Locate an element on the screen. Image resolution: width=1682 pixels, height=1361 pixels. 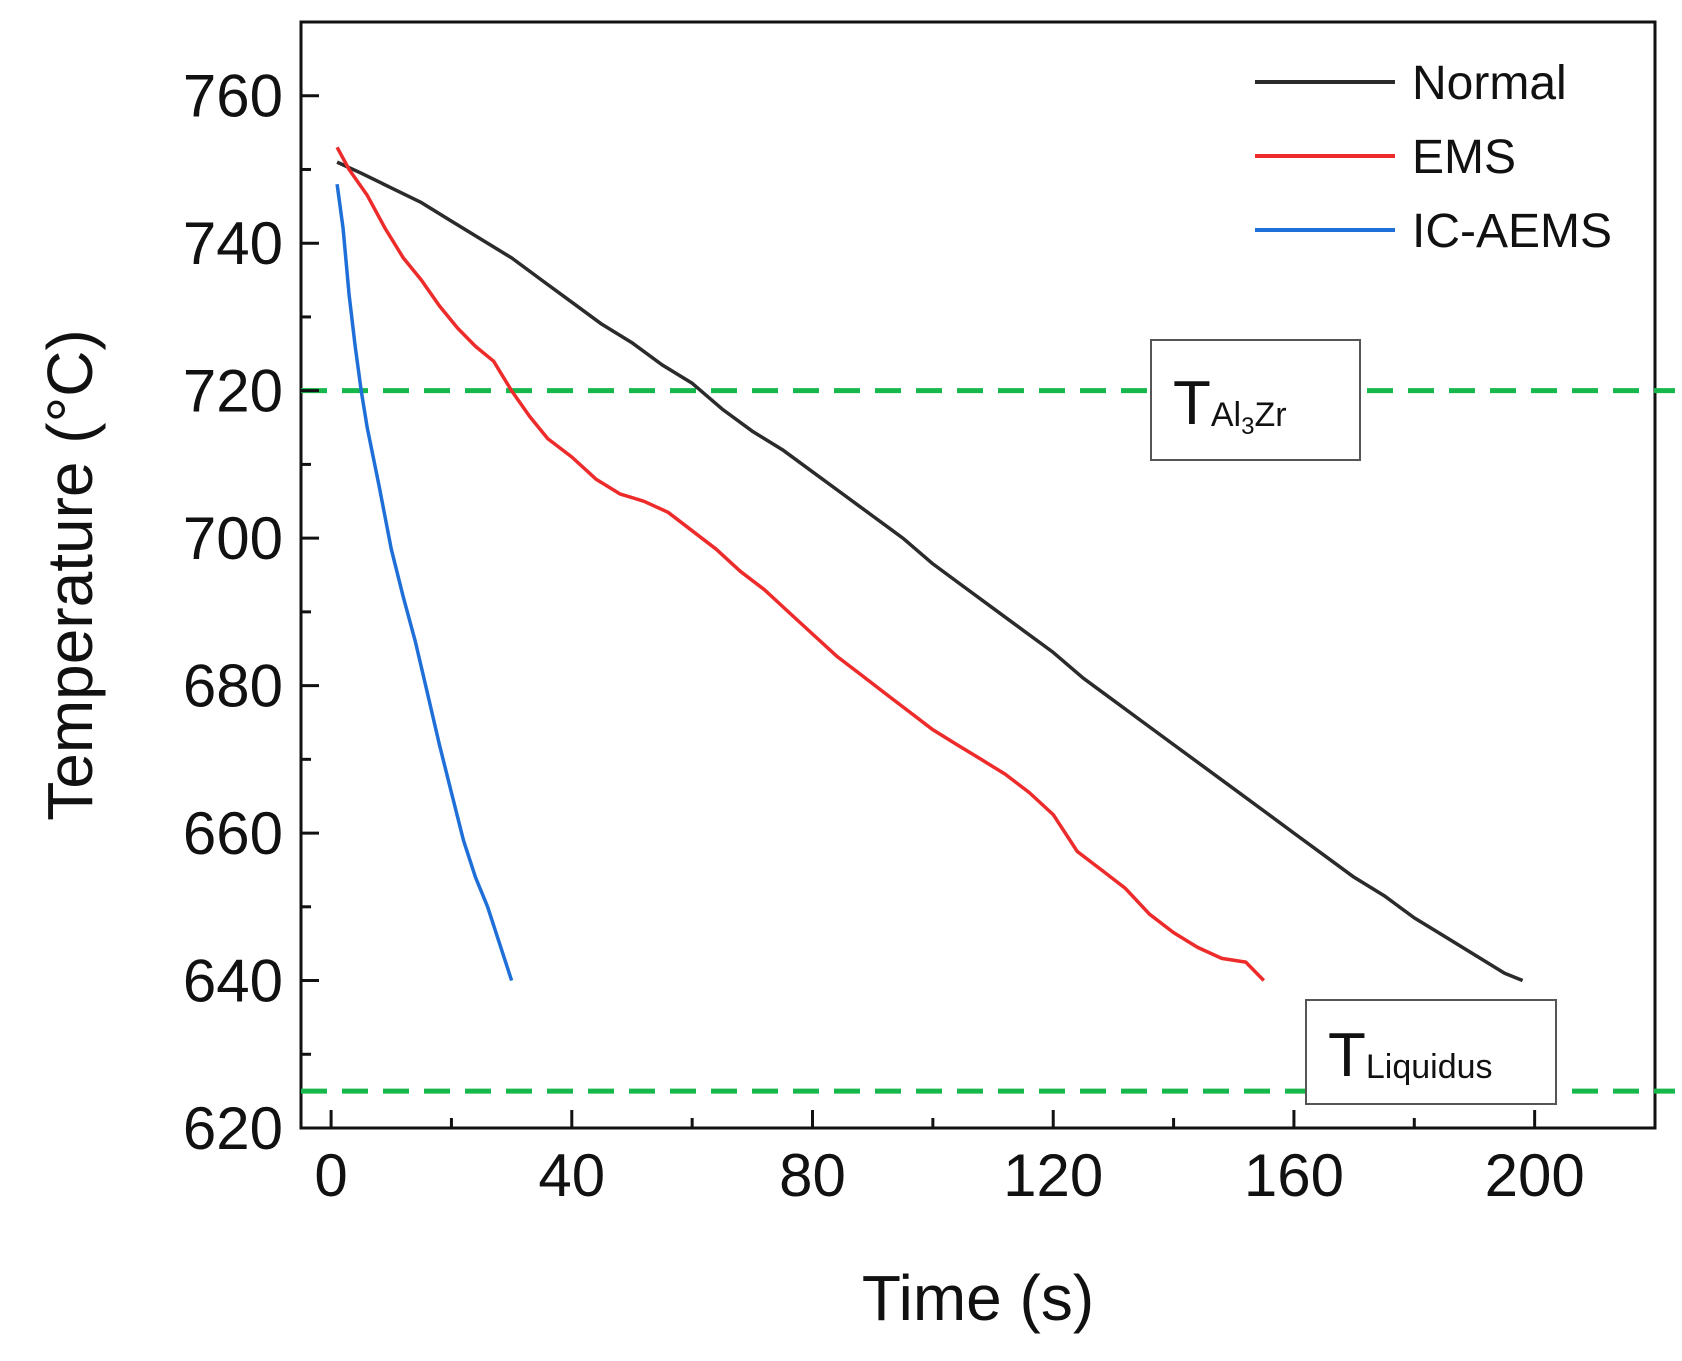
legend-label-ems: EMS is located at coordinates (1464, 157).